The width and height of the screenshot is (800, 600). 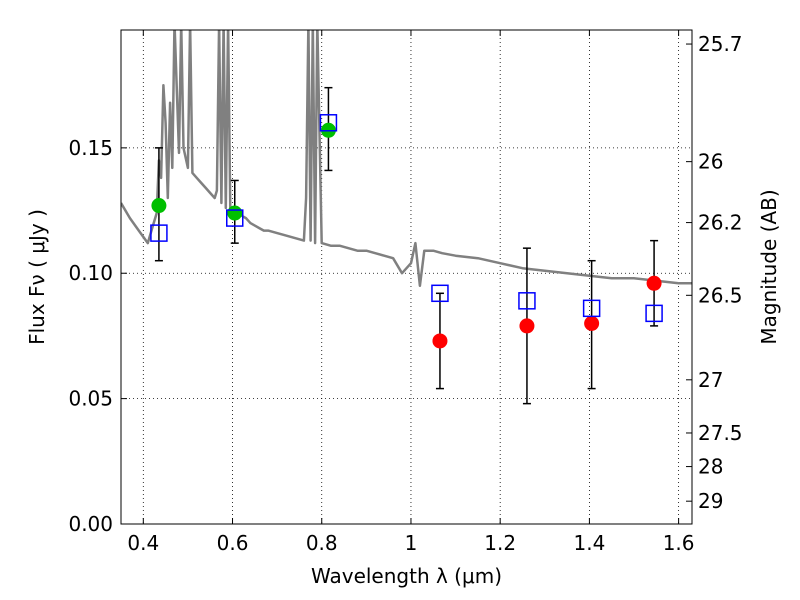 What do you see at coordinates (769, 266) in the screenshot?
I see `y2-axis-label: Magnitude (AB)` at bounding box center [769, 266].